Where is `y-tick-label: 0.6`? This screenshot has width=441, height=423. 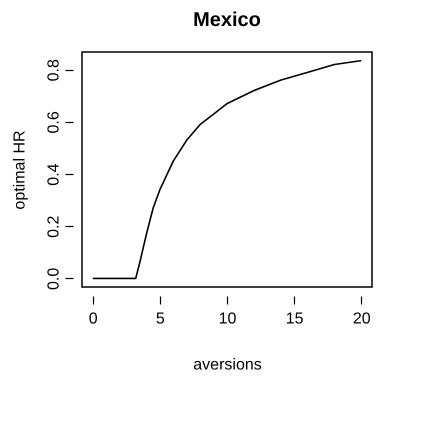 y-tick-label: 0.6 is located at coordinates (54, 122).